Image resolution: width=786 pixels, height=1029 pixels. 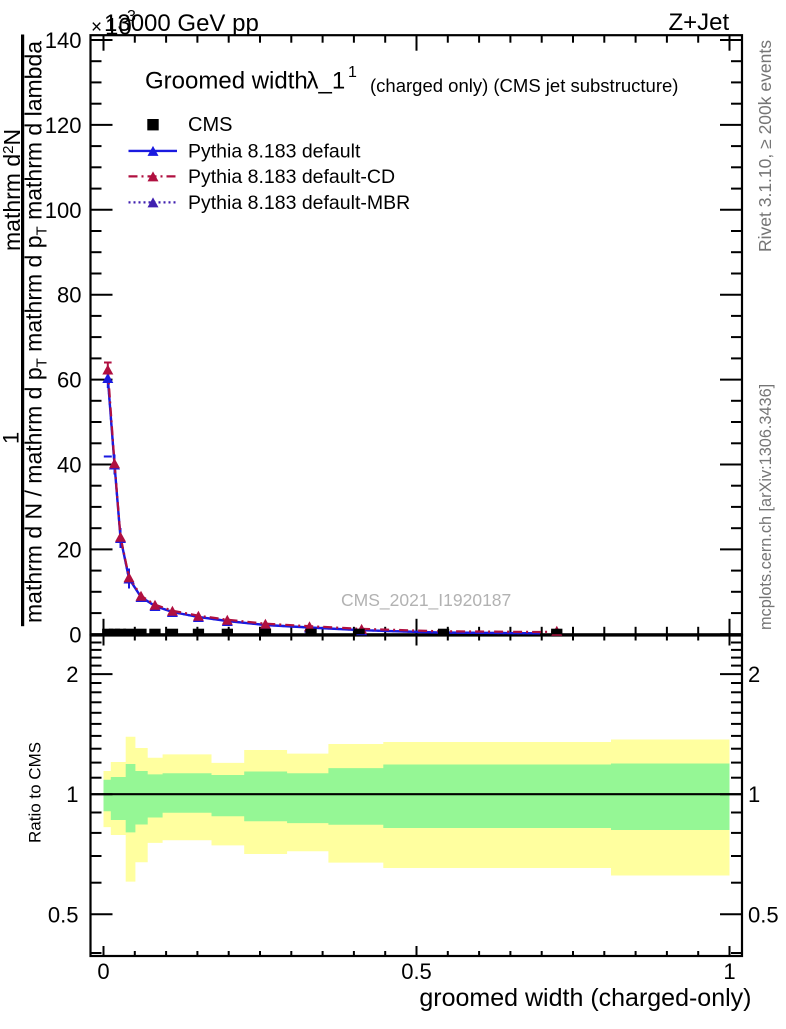 What do you see at coordinates (226, 81) in the screenshot?
I see `svg-text: Groomed width` at bounding box center [226, 81].